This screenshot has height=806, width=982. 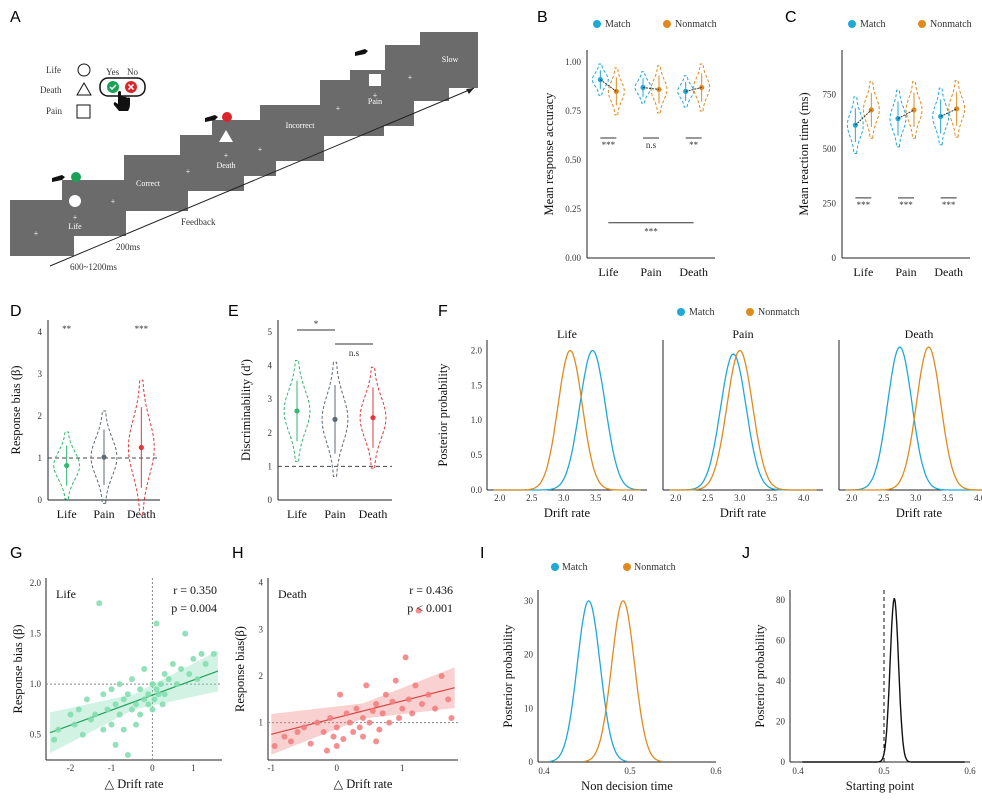 What do you see at coordinates (716, 771) in the screenshot?
I see `x-tick-label: 0.6` at bounding box center [716, 771].